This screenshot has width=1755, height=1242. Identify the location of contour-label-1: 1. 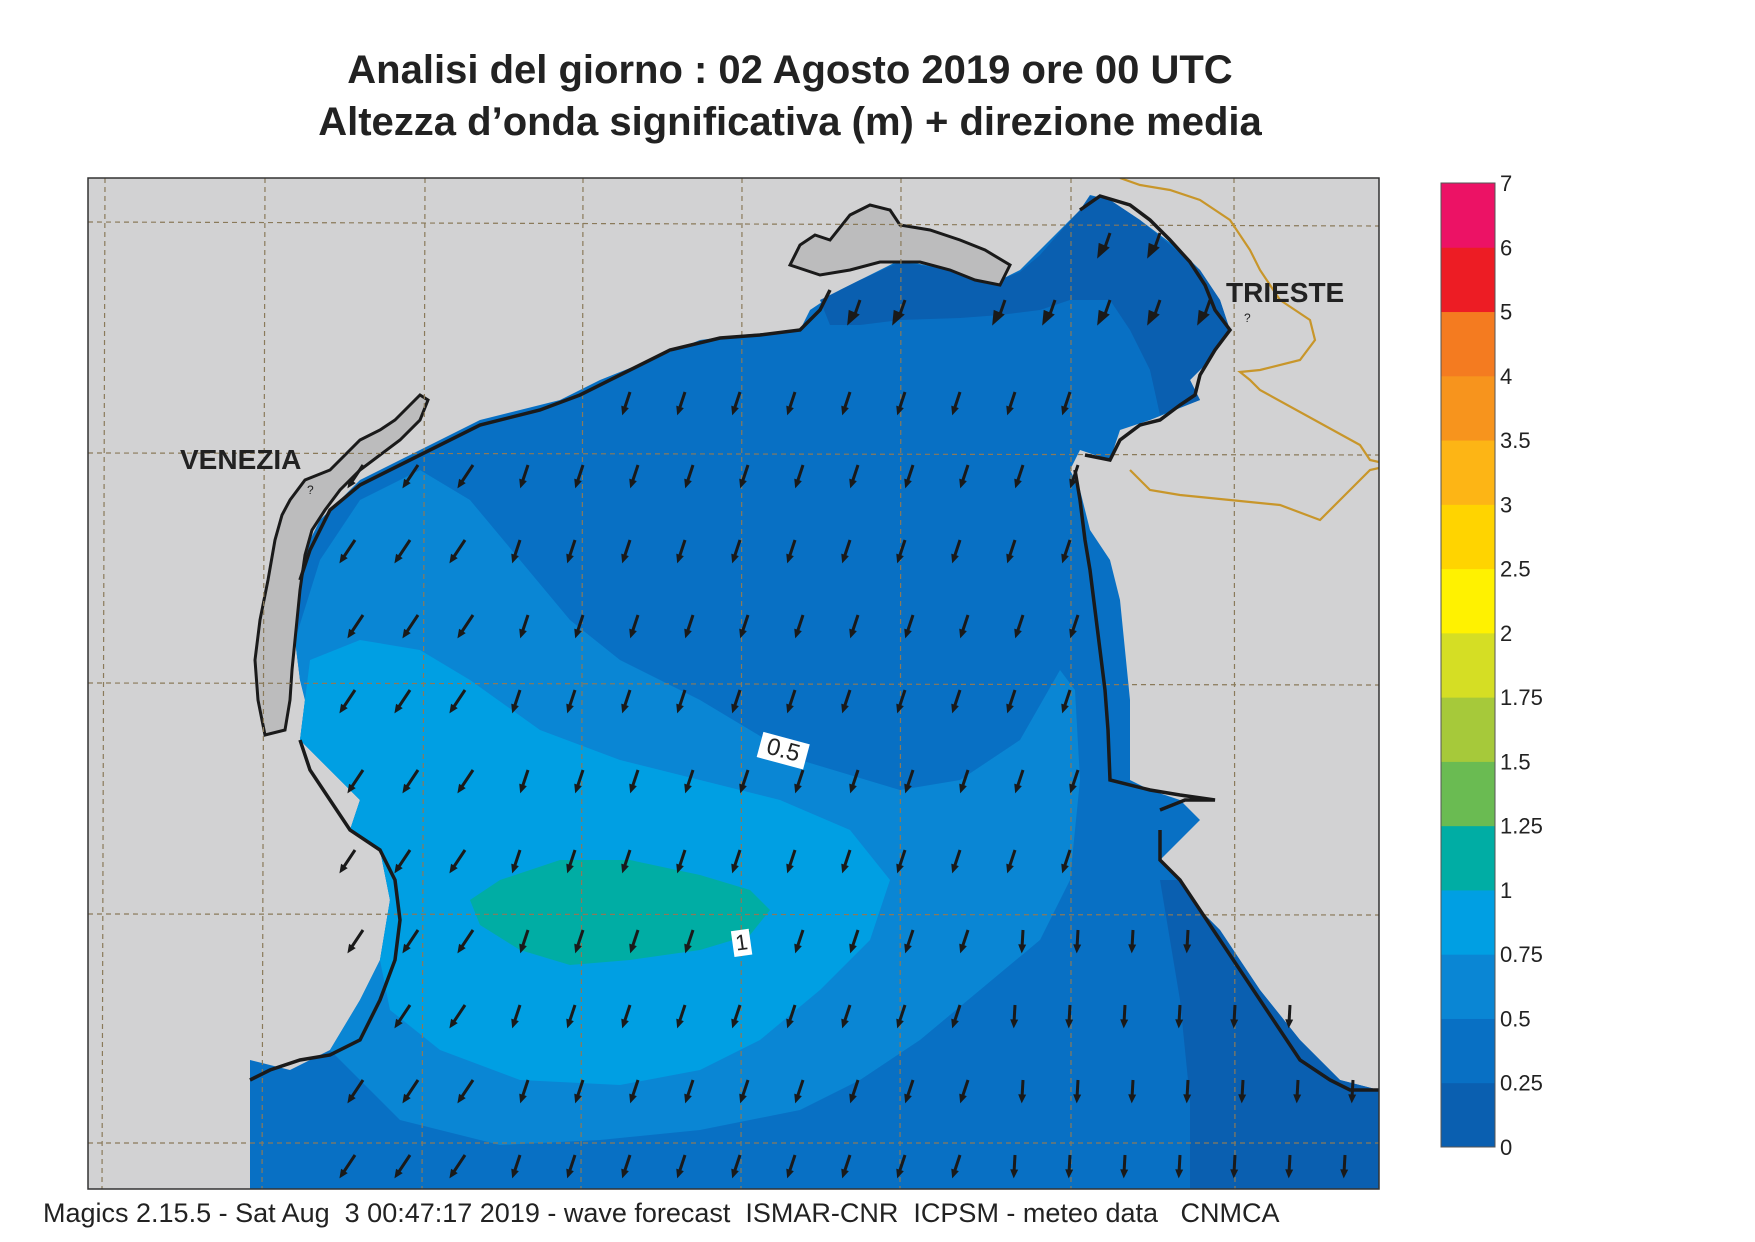
(741, 943).